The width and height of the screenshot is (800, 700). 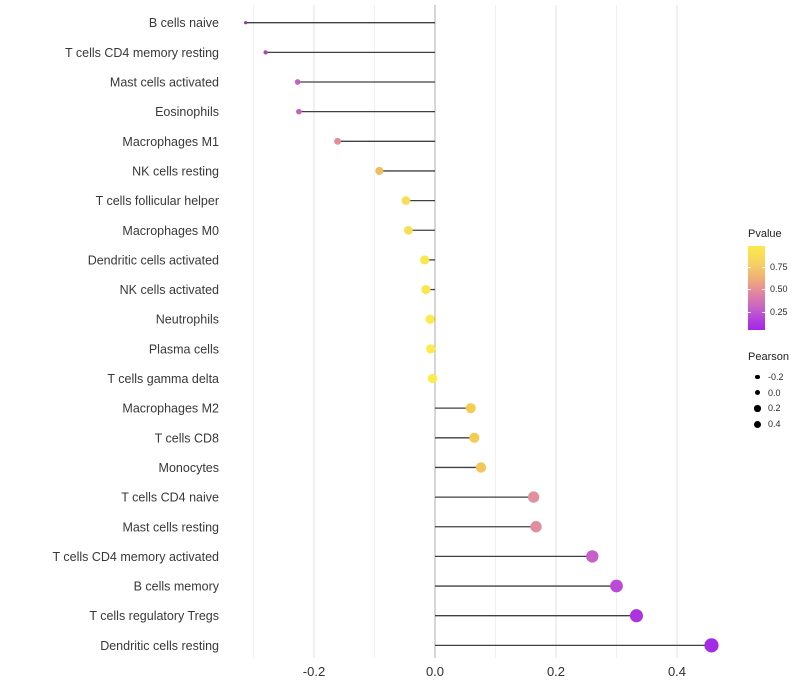 I want to click on category-label: T cells CD4 naive, so click(x=170, y=498).